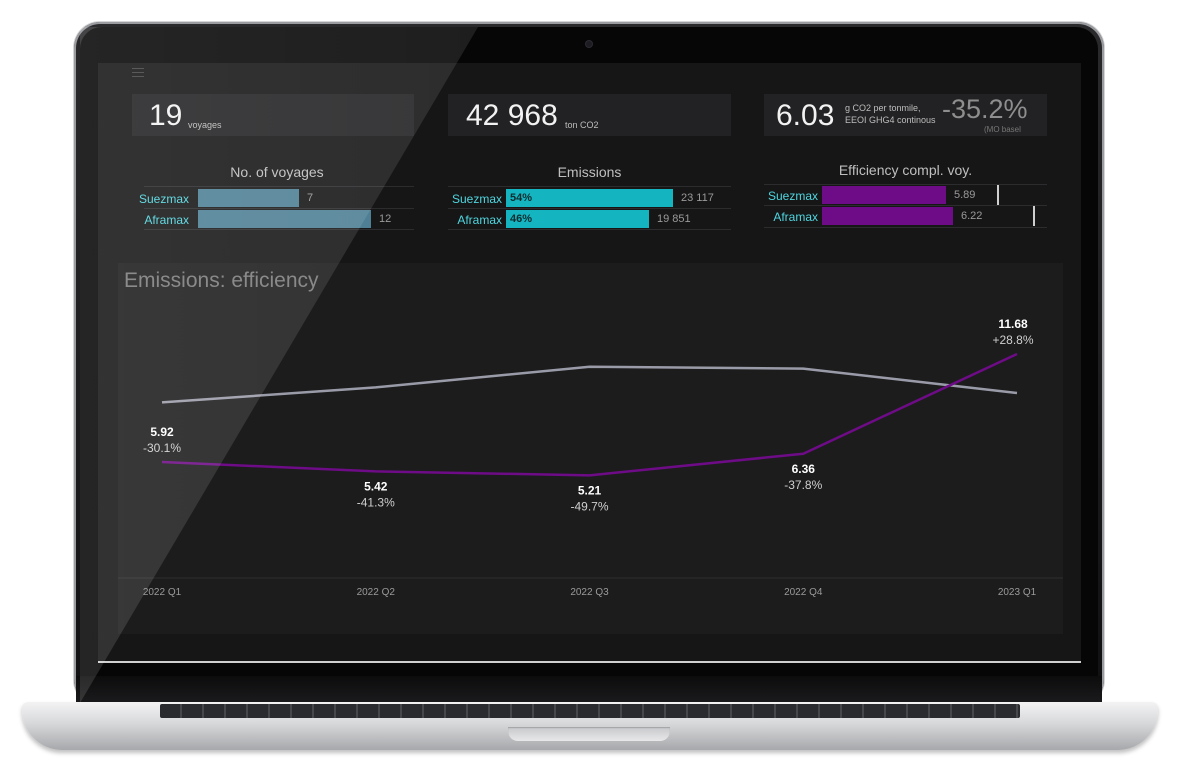  Describe the element at coordinates (1034, 216) in the screenshot. I see `efficiency-aframax-target-marker` at that location.